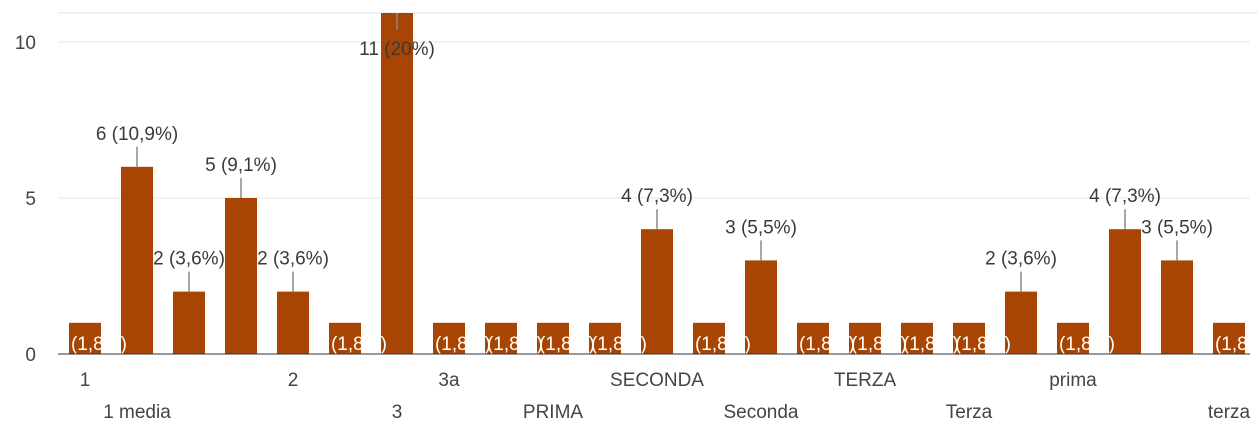 The height and width of the screenshot is (428, 1258). What do you see at coordinates (137, 134) in the screenshot?
I see `data-label: 6 (10,9%)` at bounding box center [137, 134].